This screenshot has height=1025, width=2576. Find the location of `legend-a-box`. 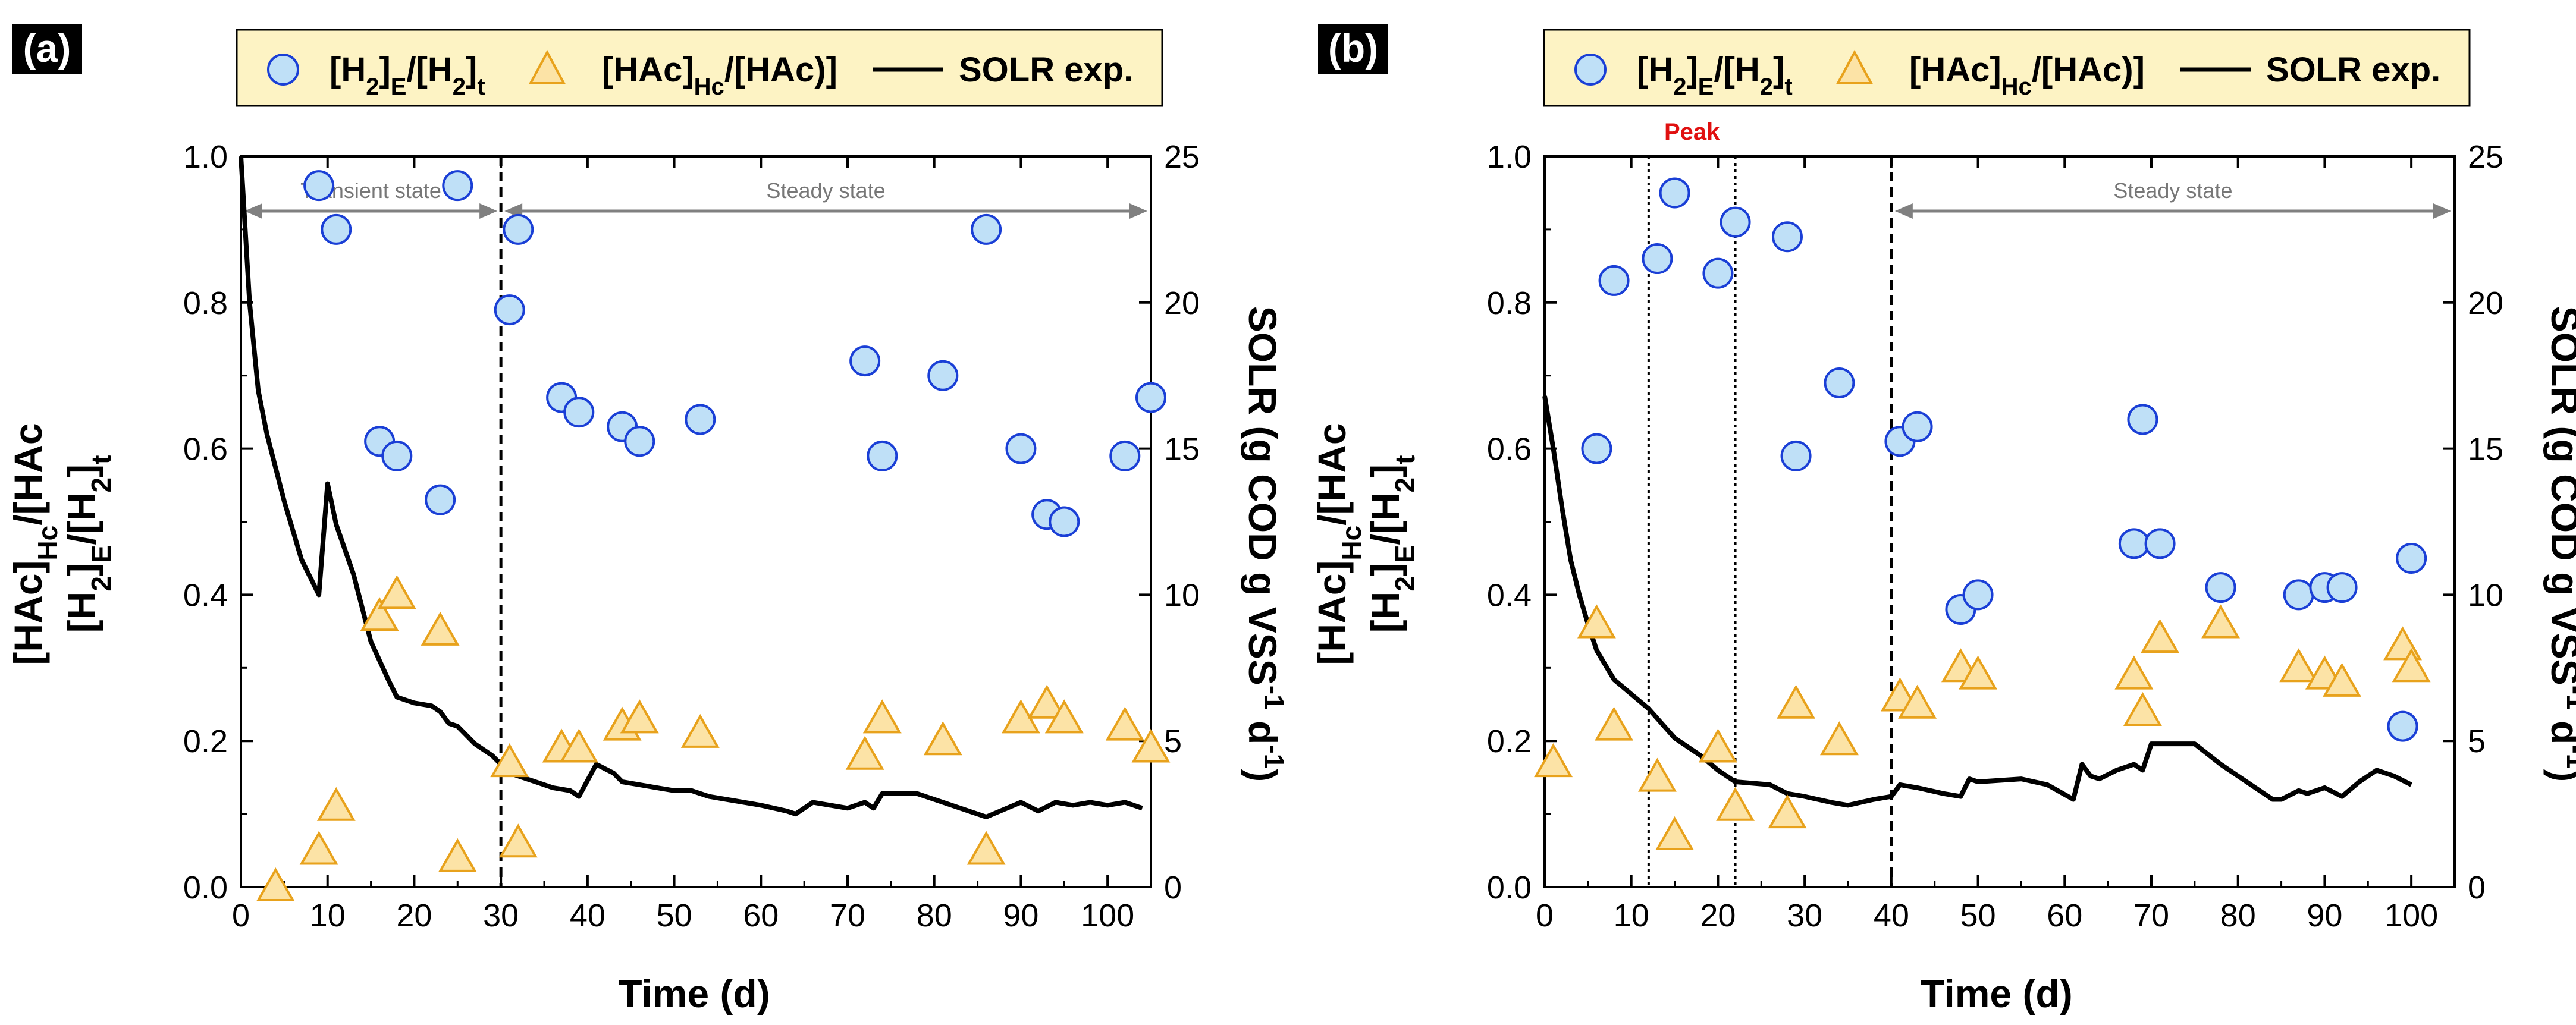

legend-a-box is located at coordinates (699, 68).